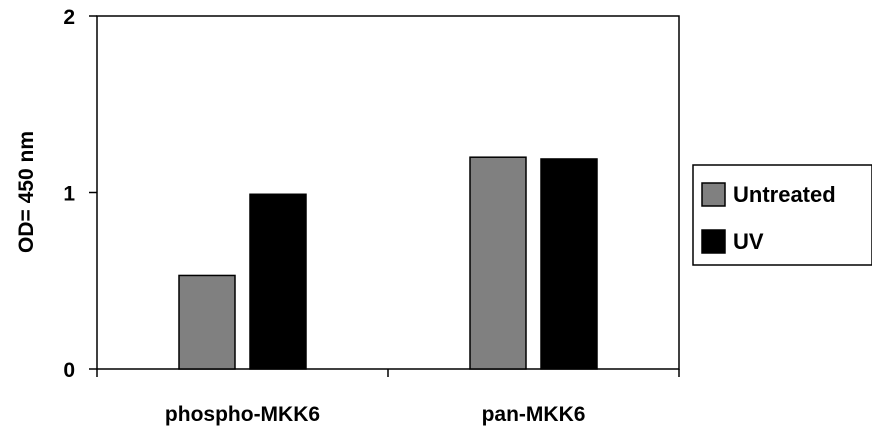 This screenshot has height=439, width=872. I want to click on bar-uv-phospho-mkk6, so click(278, 281).